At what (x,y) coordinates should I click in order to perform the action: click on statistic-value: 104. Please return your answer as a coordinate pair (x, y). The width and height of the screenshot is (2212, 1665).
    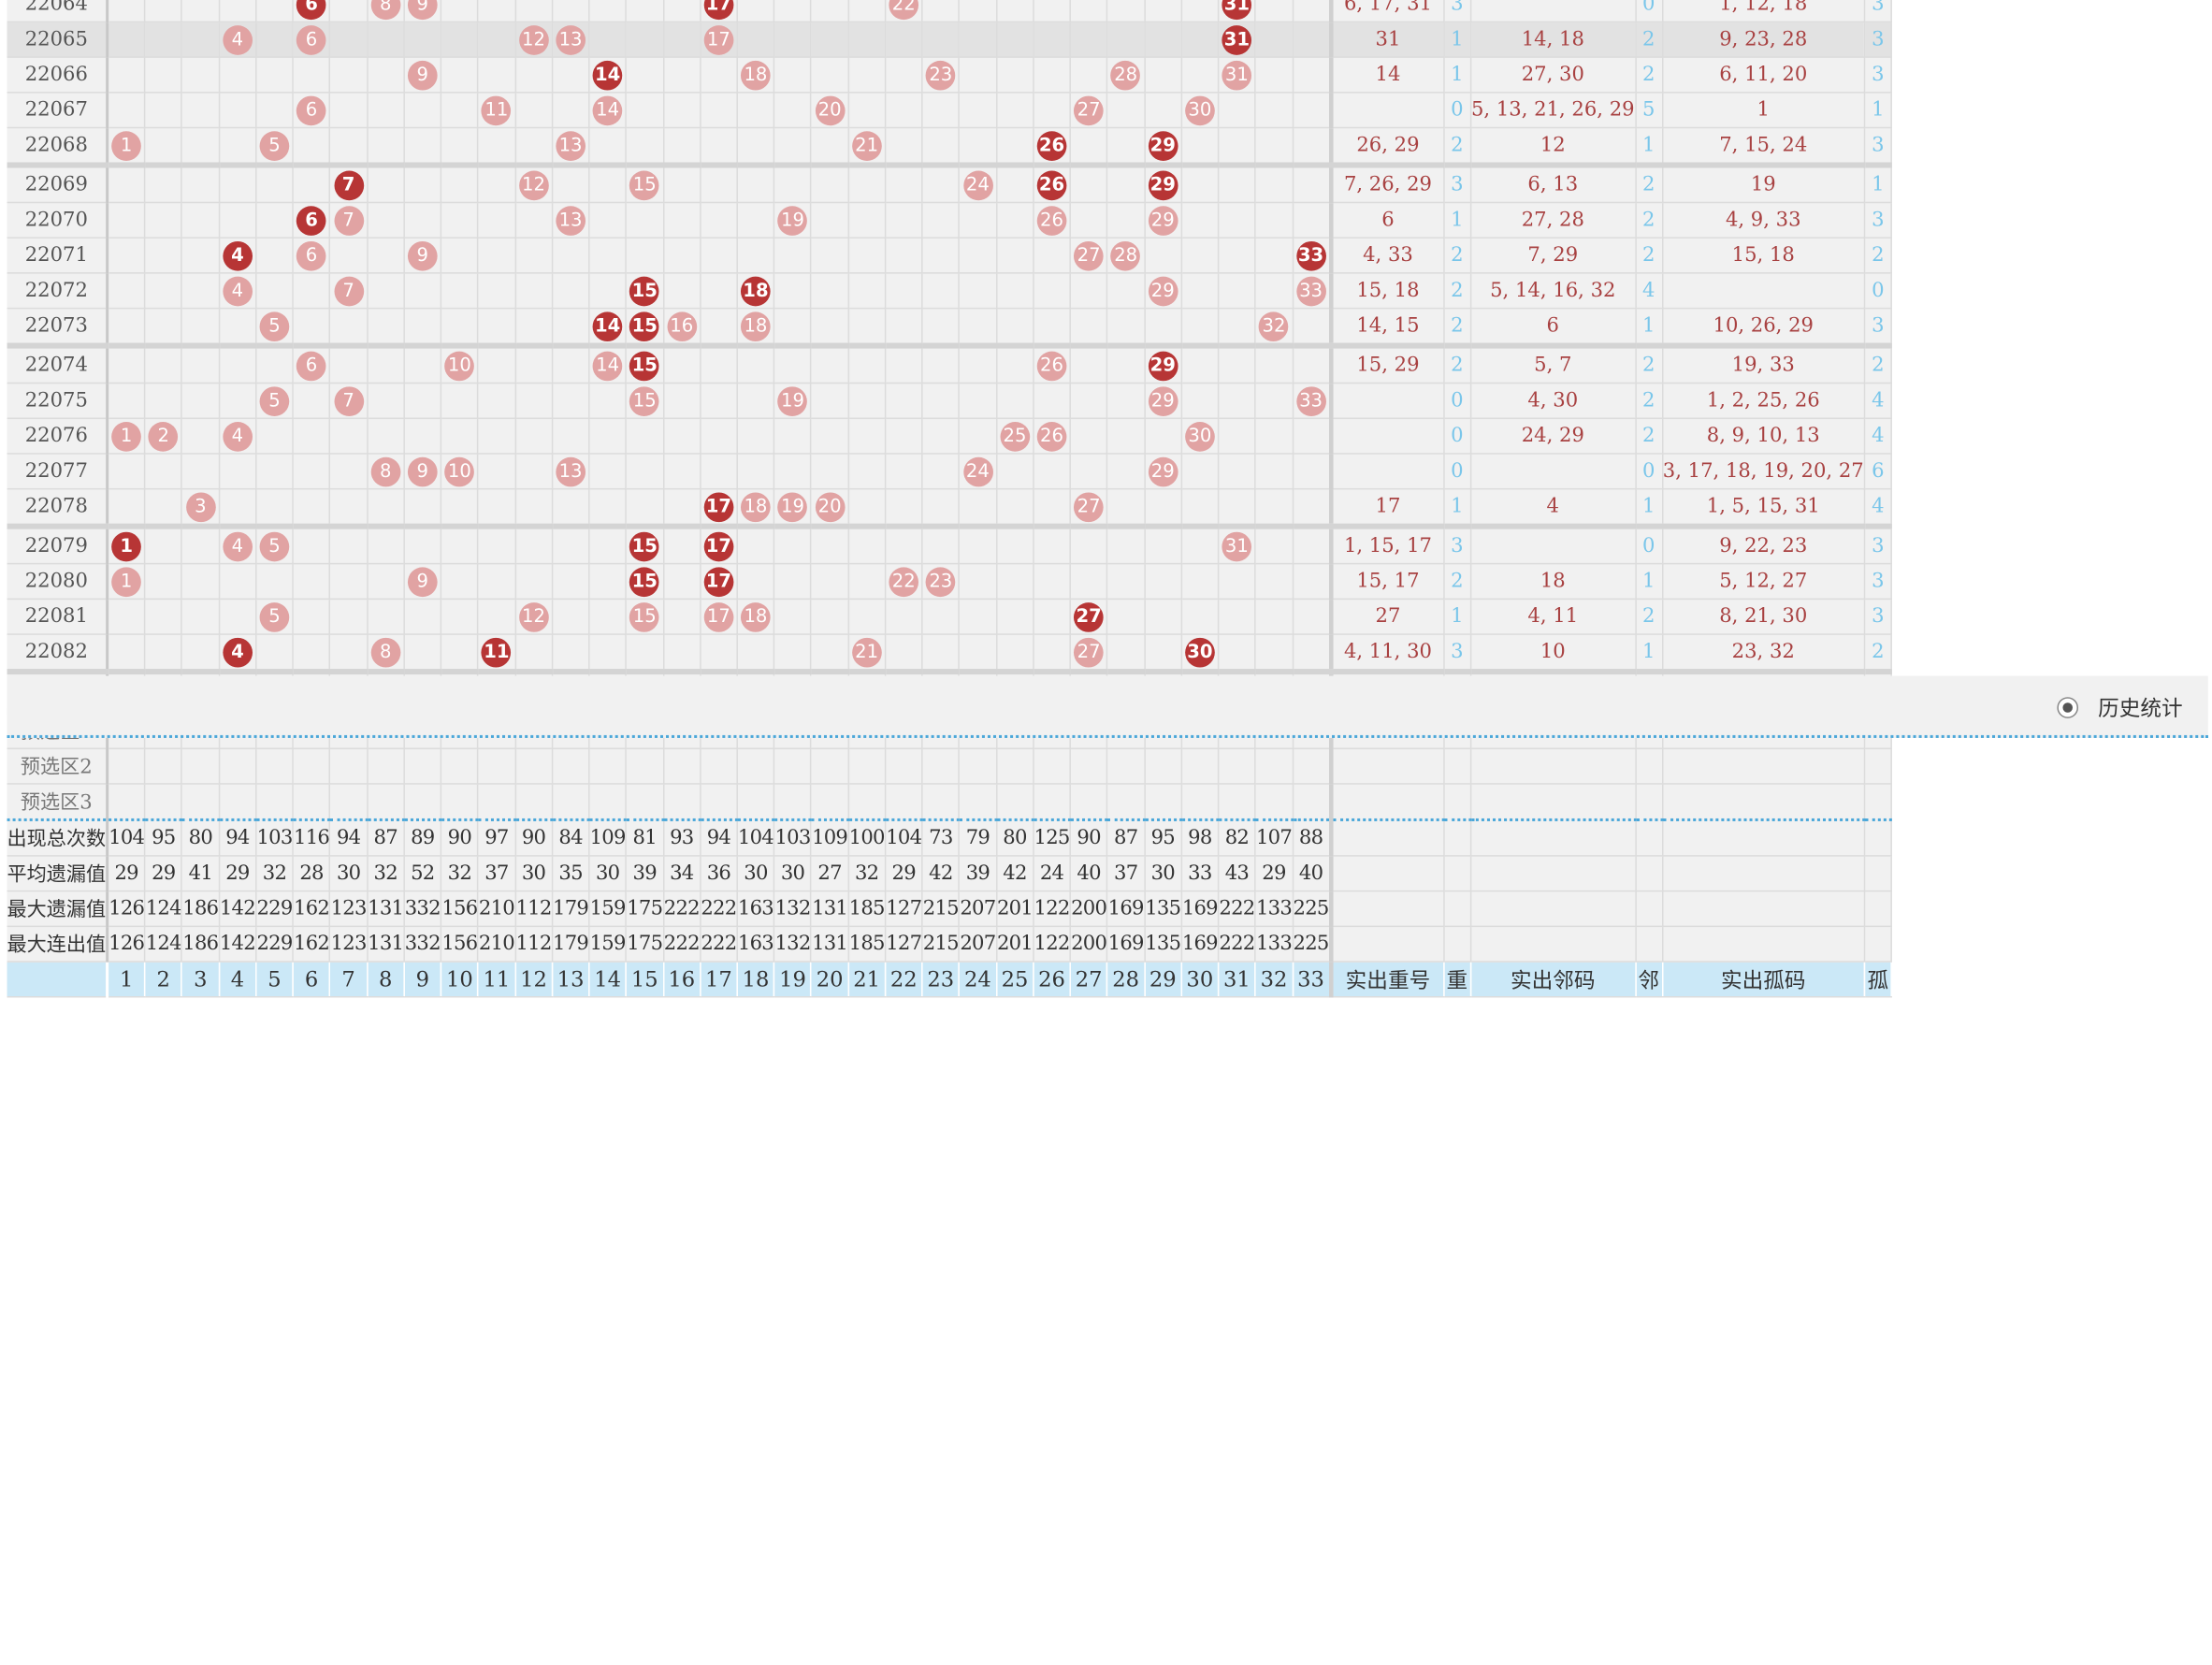
    Looking at the image, I should click on (126, 838).